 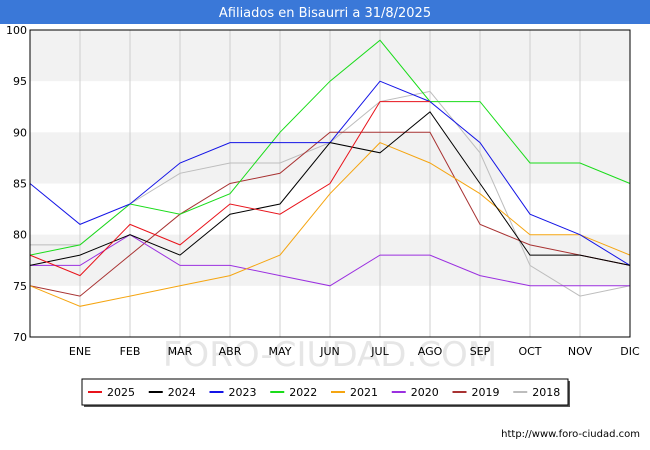 I want to click on watermark: FORO-CIUDAD.COM, so click(x=330, y=355).